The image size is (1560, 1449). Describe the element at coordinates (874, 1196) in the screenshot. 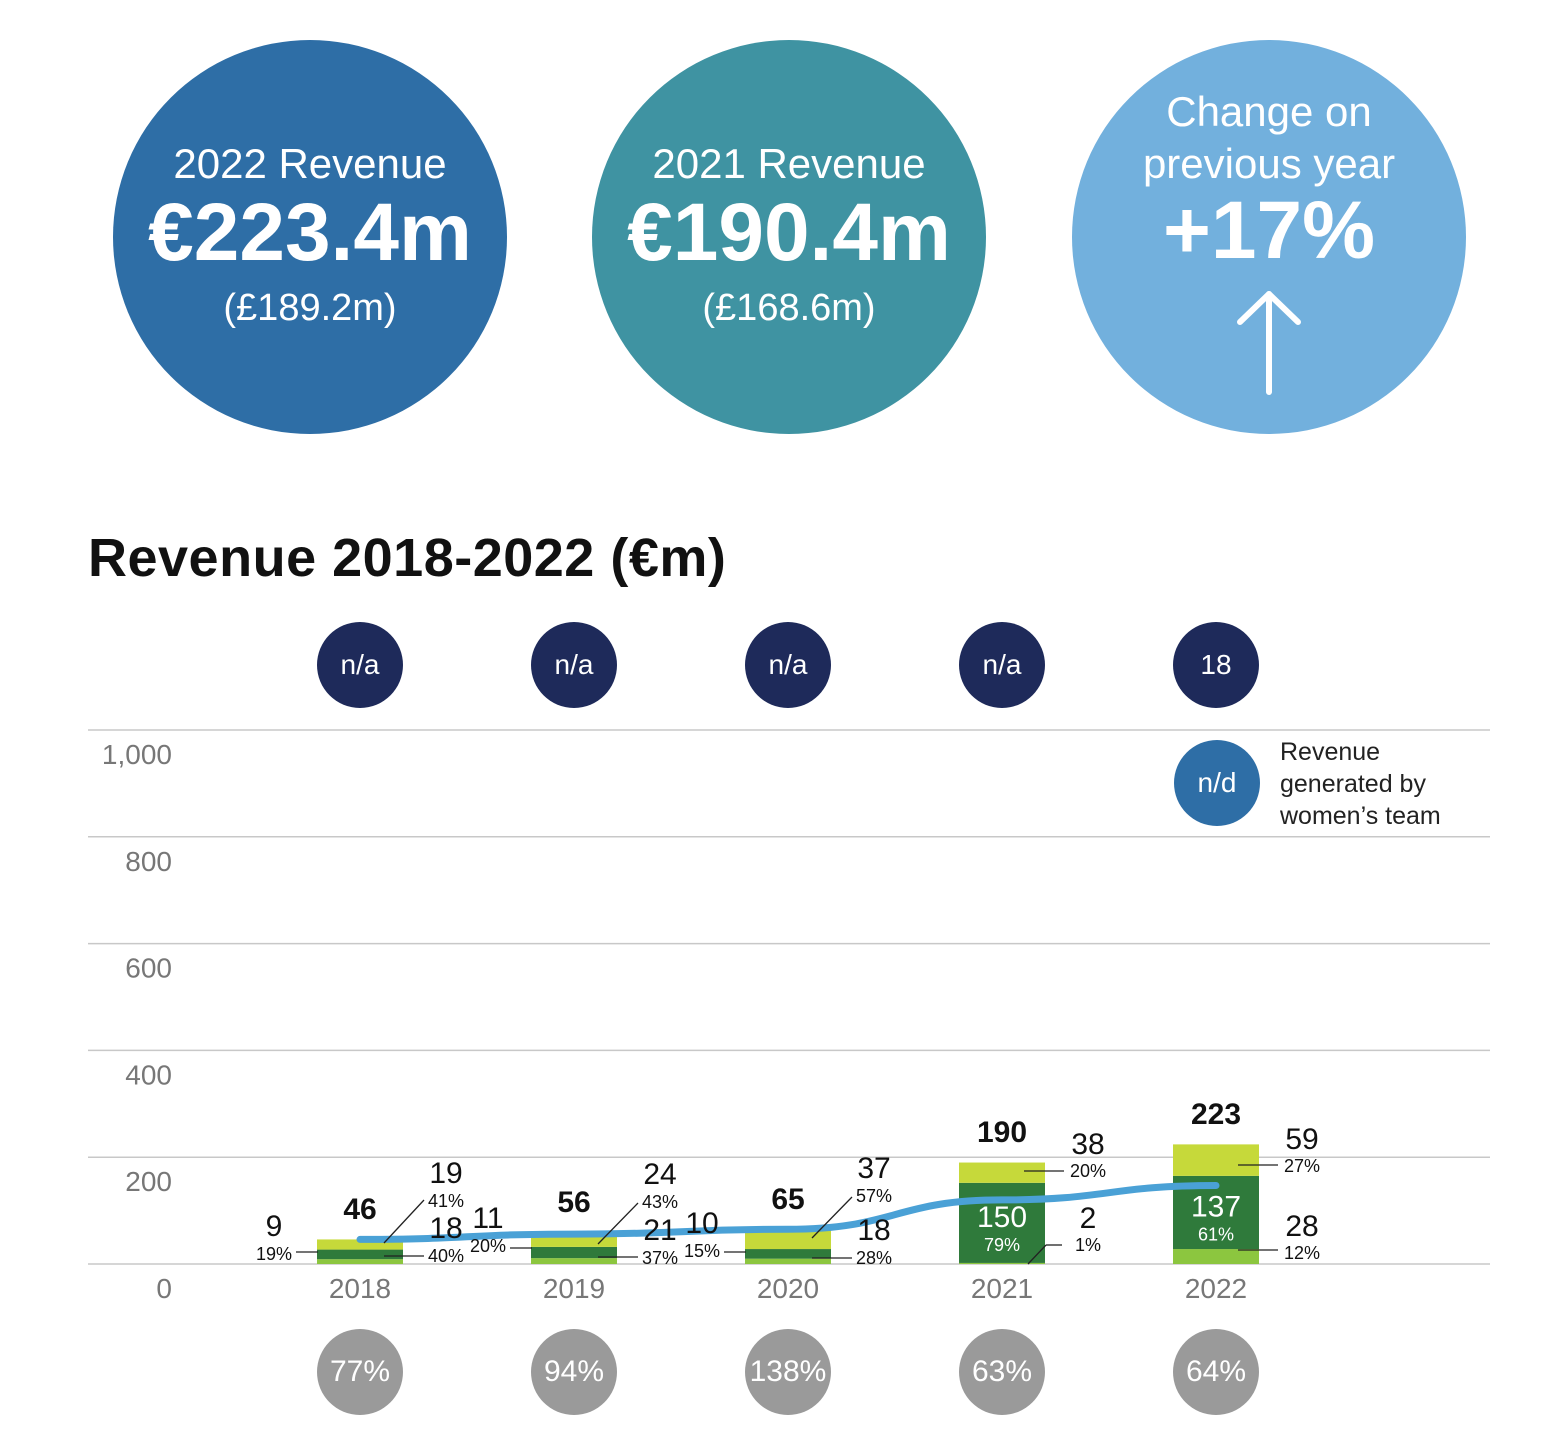

I see `pct-label: 57%` at that location.